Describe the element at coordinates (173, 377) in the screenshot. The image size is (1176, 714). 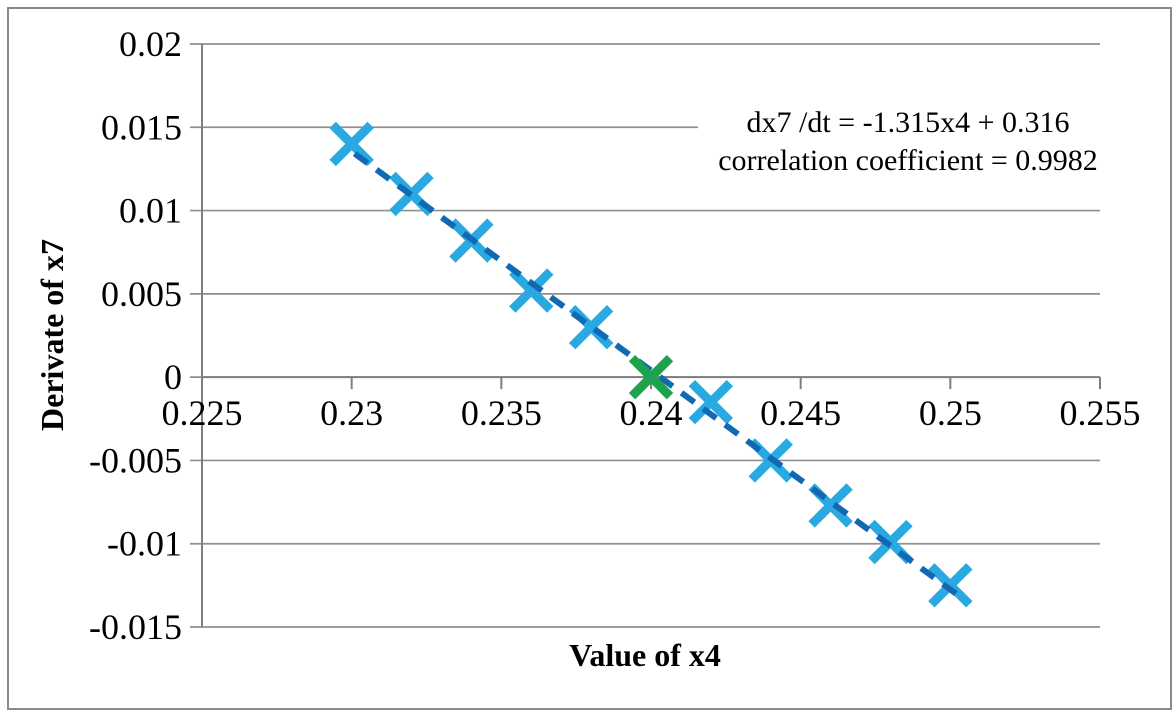
I see `y-tick-label: 0` at that location.